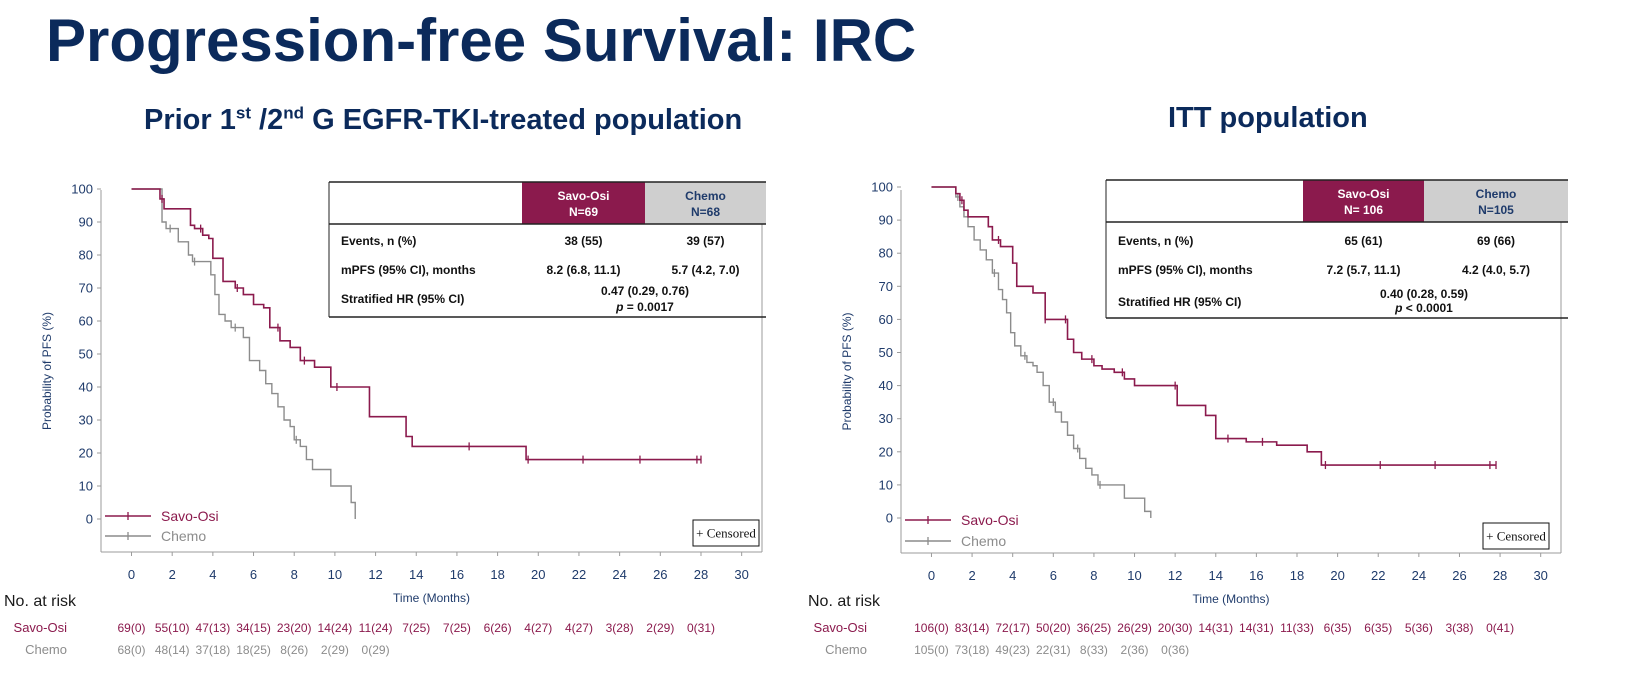  What do you see at coordinates (86, 486) in the screenshot?
I see `y-tick-label: 10` at bounding box center [86, 486].